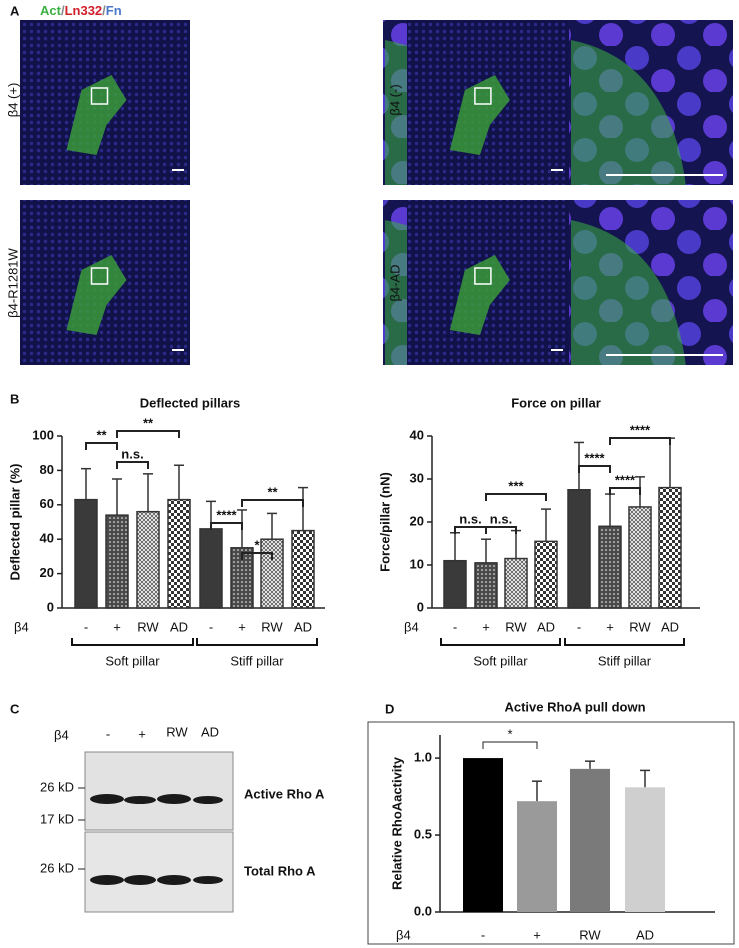 The width and height of the screenshot is (739, 948). I want to click on y-axis-label: Relative RhoAactivity, so click(396, 823).